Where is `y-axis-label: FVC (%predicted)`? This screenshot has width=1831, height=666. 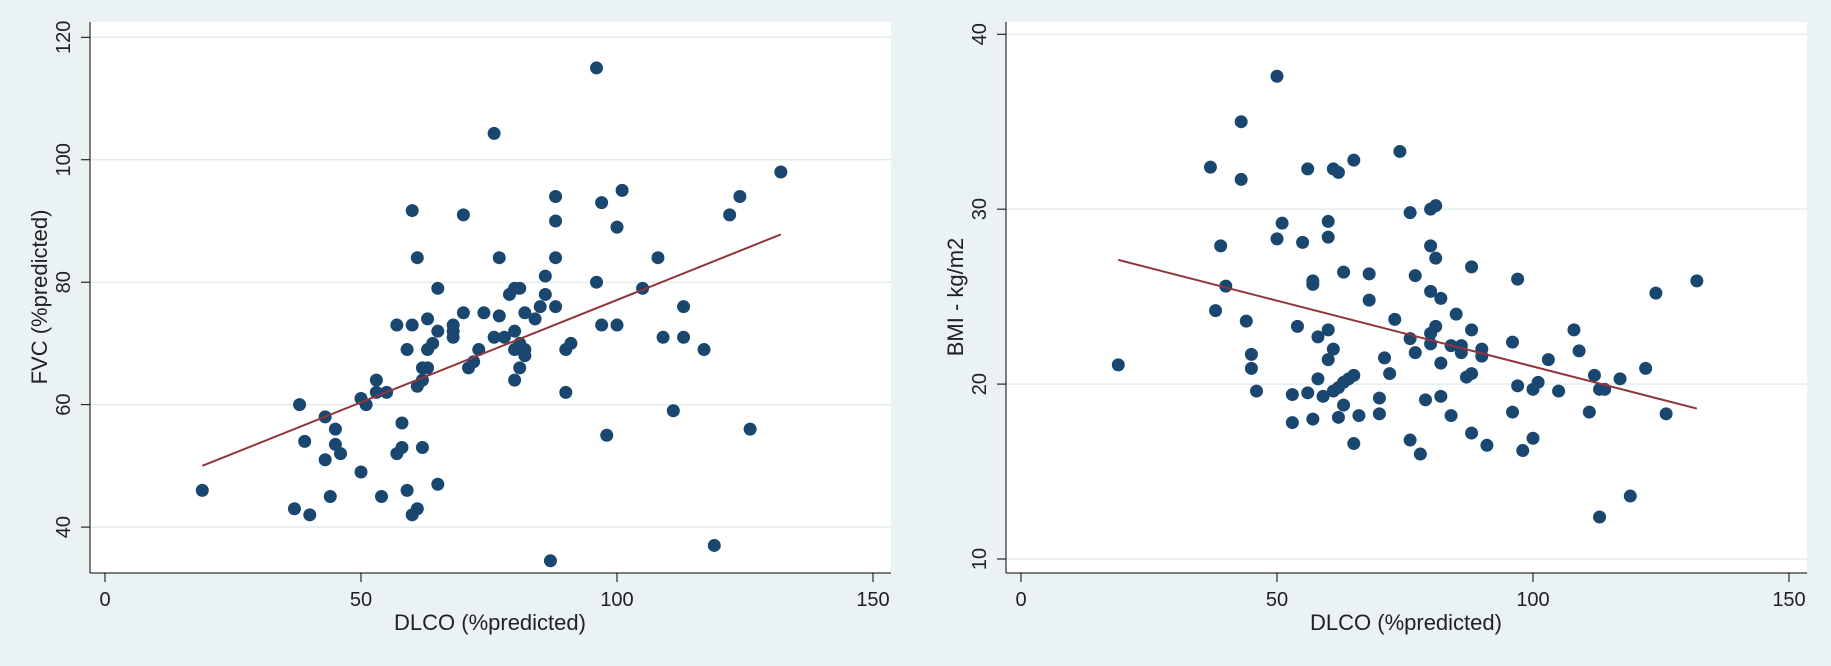 y-axis-label: FVC (%predicted) is located at coordinates (39, 297).